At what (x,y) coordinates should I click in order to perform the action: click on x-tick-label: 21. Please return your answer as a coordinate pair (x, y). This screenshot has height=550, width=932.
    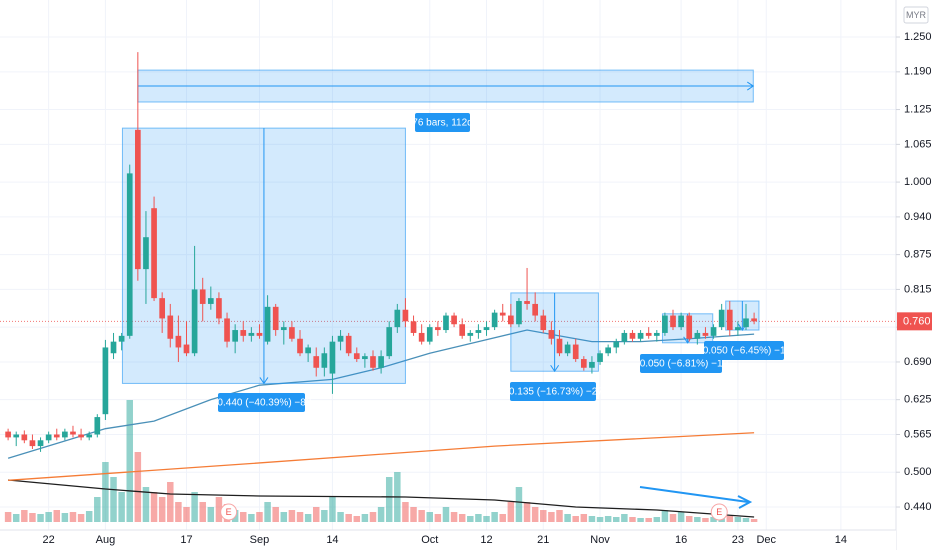
    Looking at the image, I should click on (543, 540).